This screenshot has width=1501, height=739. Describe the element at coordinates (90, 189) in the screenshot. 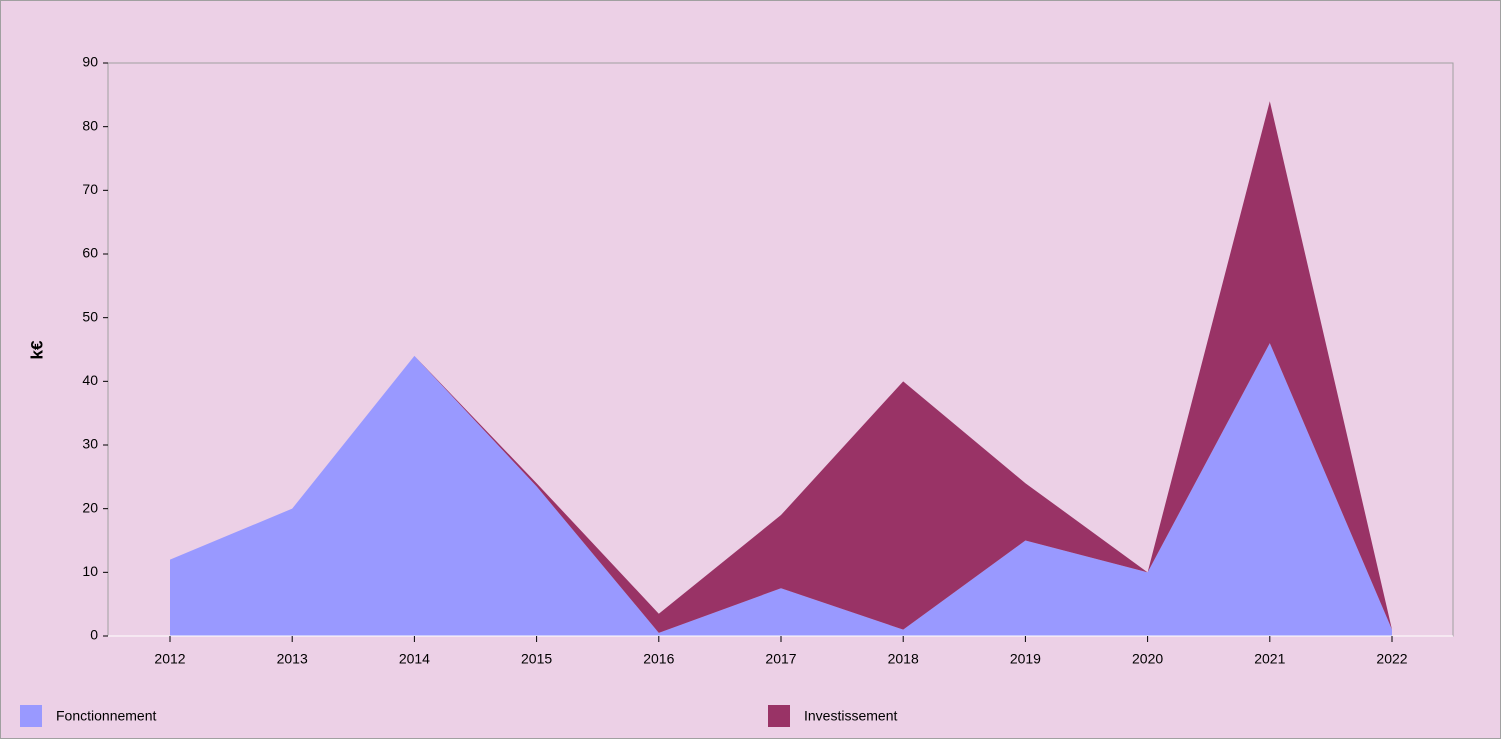

I see `y-tick-label: 70` at that location.